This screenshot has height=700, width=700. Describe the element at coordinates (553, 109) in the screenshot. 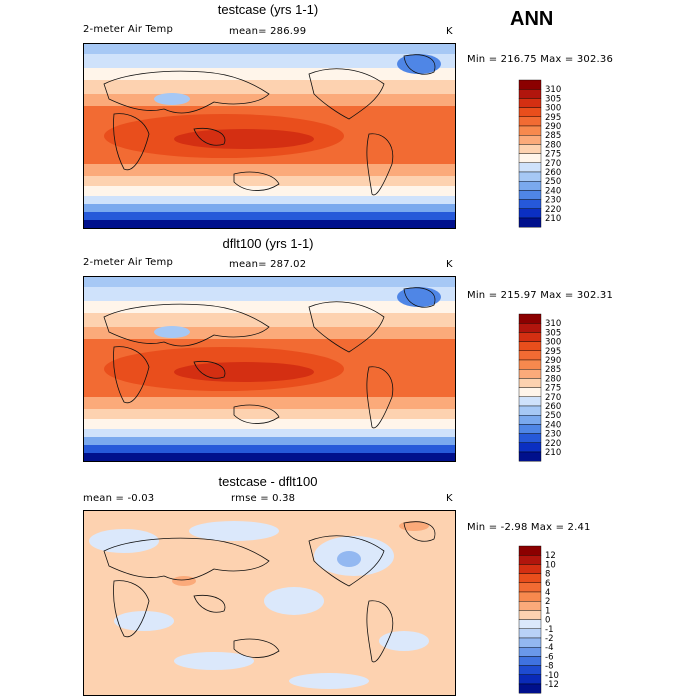

I see `colorbar-tick-label: 300` at that location.